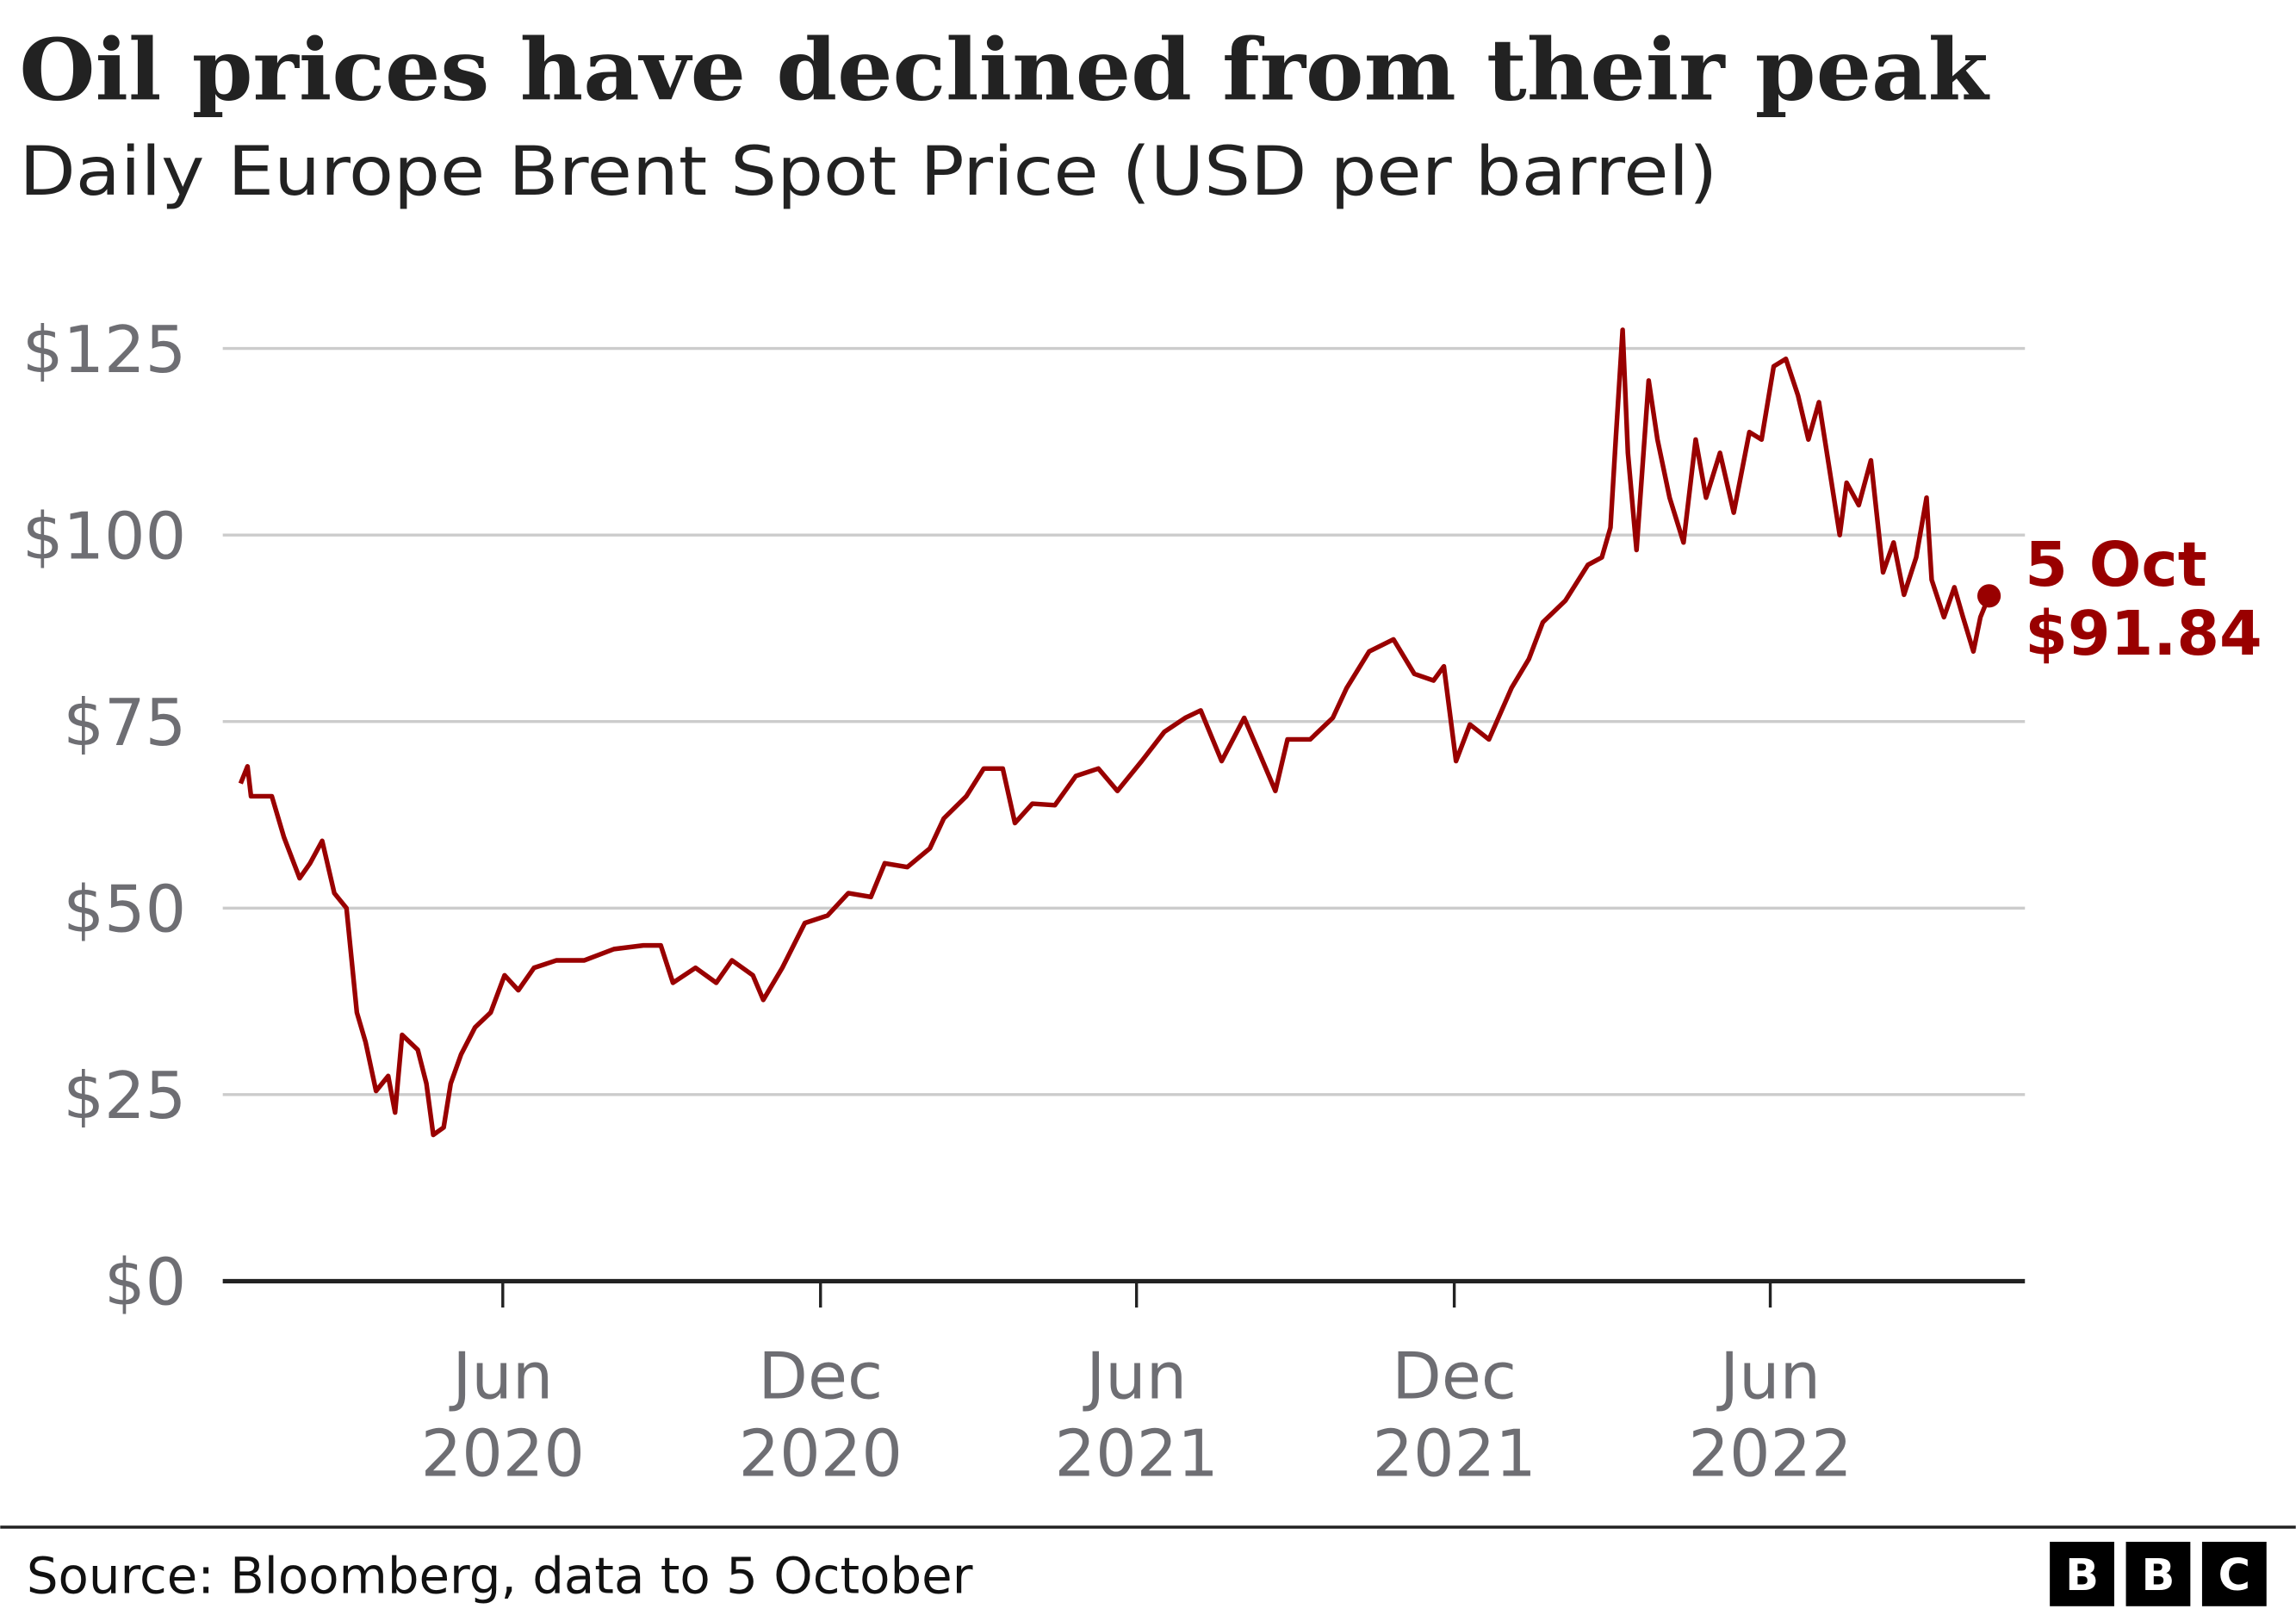  What do you see at coordinates (145, 1282) in the screenshot?
I see `y-tick-label: $0` at bounding box center [145, 1282].